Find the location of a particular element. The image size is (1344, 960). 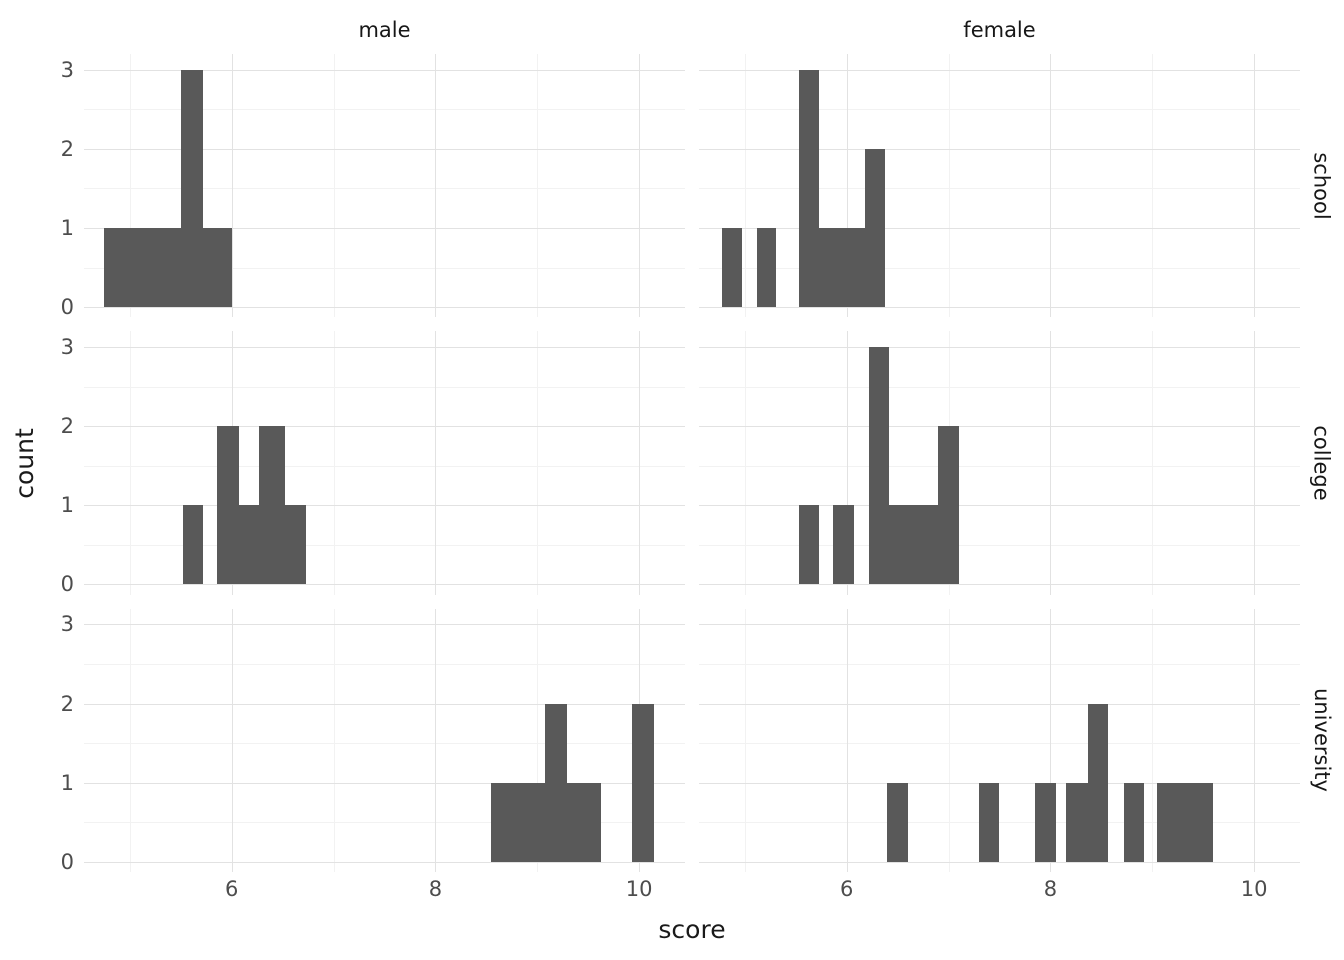

x-axis-title-label: score is located at coordinates (692, 929).